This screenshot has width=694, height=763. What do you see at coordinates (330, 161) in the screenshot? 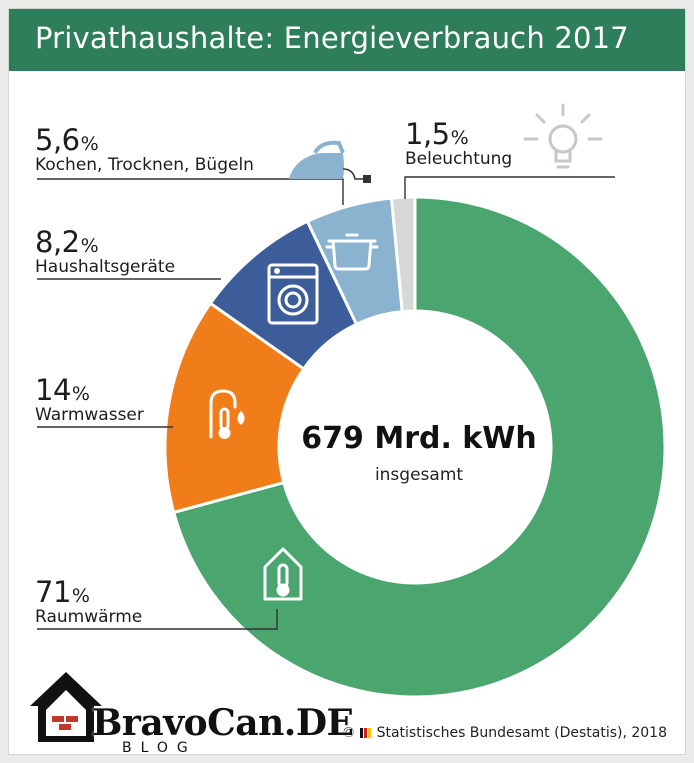
I see `iron-icon` at bounding box center [330, 161].